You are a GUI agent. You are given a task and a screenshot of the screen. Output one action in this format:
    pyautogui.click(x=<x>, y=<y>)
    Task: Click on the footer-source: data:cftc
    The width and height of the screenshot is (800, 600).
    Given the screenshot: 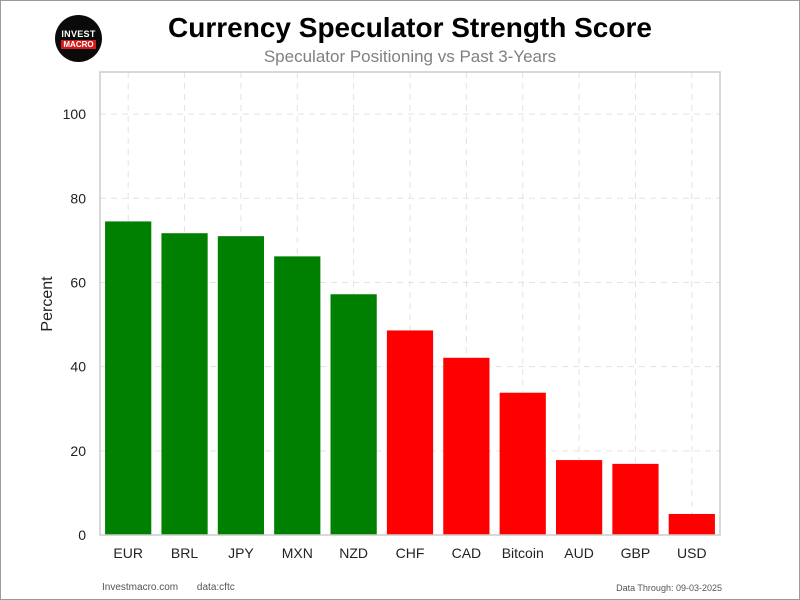 What is the action you would take?
    pyautogui.click(x=215, y=587)
    